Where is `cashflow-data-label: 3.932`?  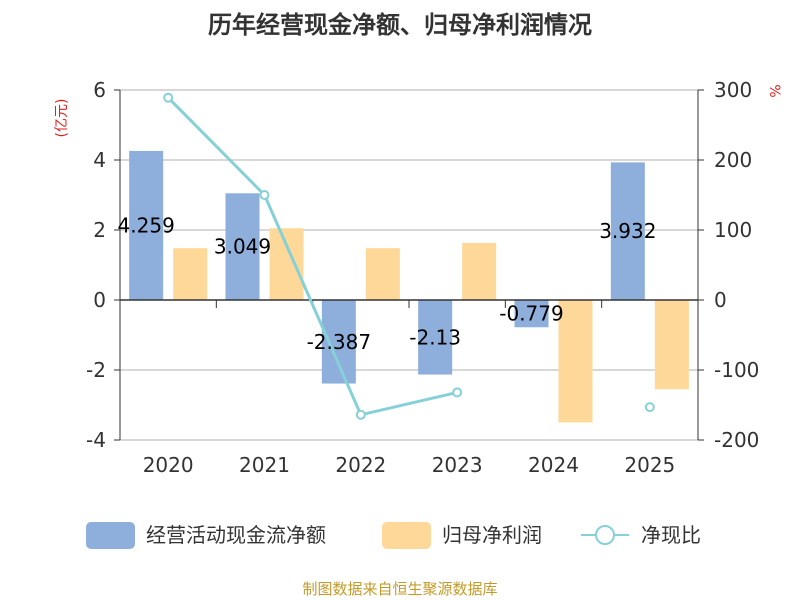 cashflow-data-label: 3.932 is located at coordinates (627, 231).